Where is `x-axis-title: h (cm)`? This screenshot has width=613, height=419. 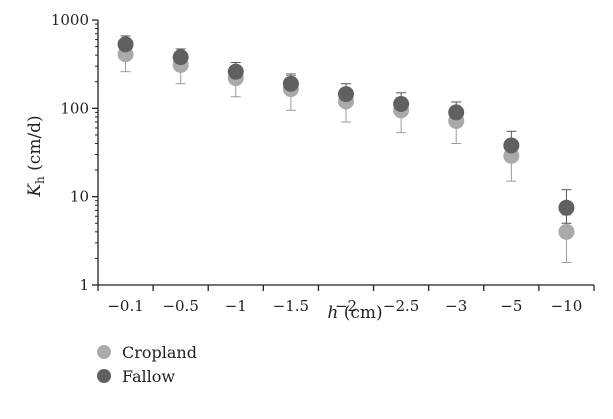
x-axis-title: h (cm) is located at coordinates (354, 313).